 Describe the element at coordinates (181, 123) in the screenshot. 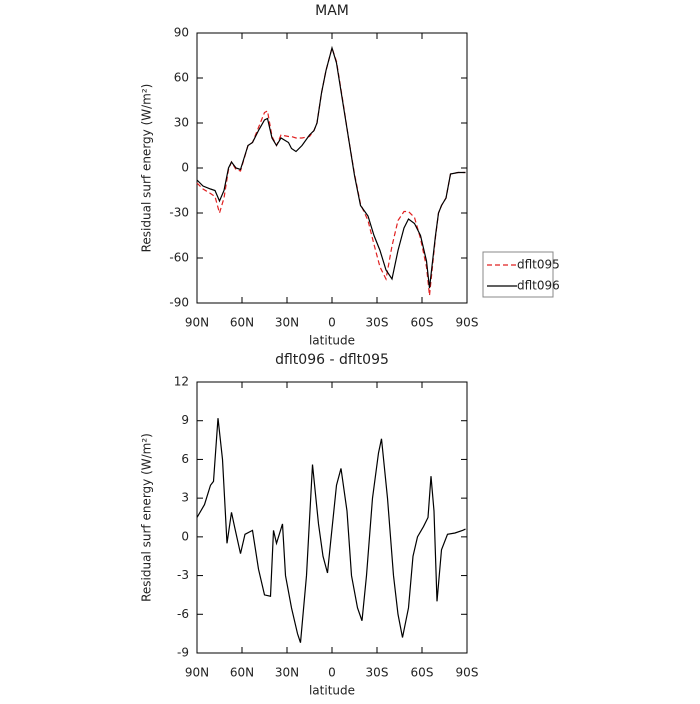

I see `y-tick-label: 30` at that location.